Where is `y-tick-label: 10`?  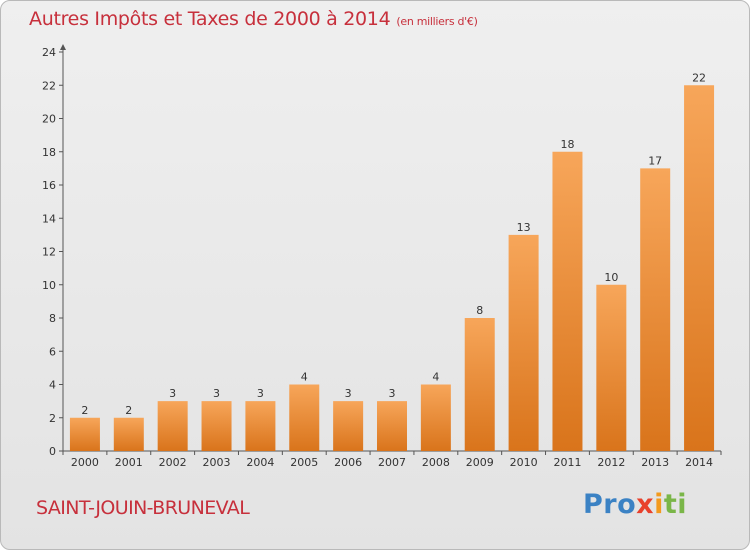 y-tick-label: 10 is located at coordinates (49, 285).